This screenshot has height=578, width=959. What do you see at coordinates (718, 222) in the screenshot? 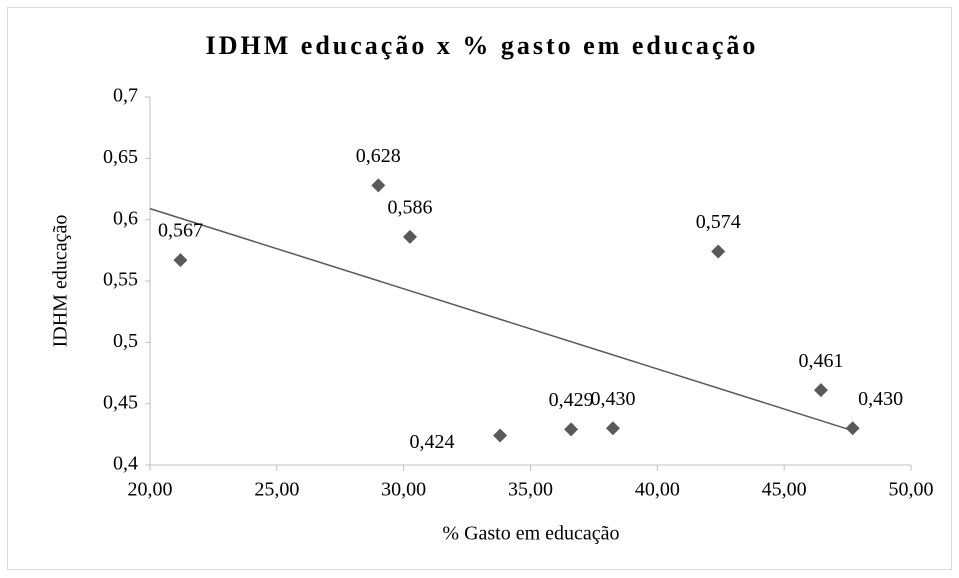
I see `data-label: 0,574` at bounding box center [718, 222].